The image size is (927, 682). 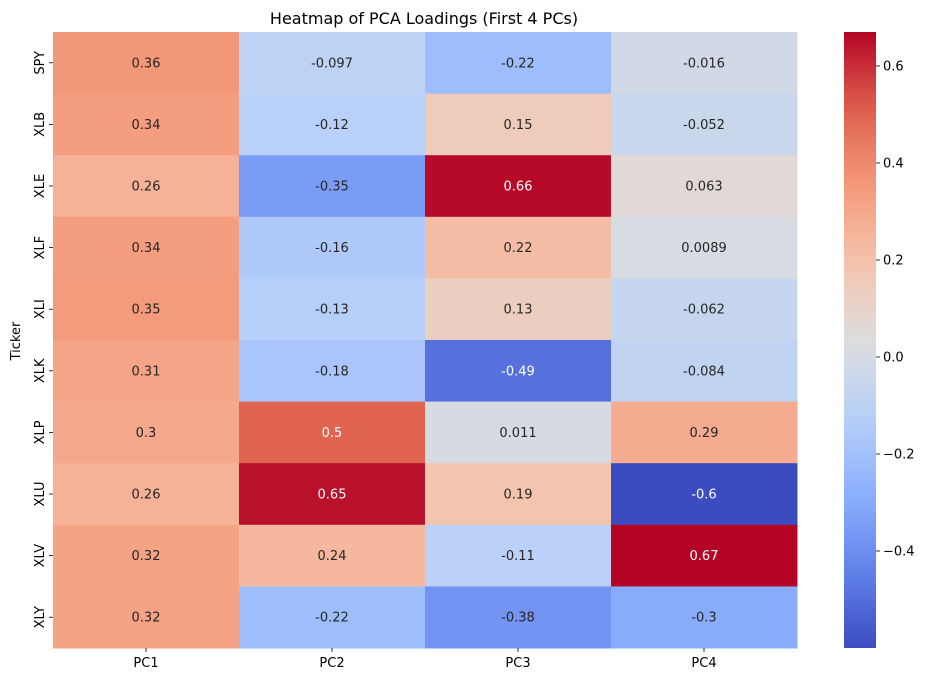 I want to click on cell-label-spy-pc2: -0.097, so click(x=332, y=63).